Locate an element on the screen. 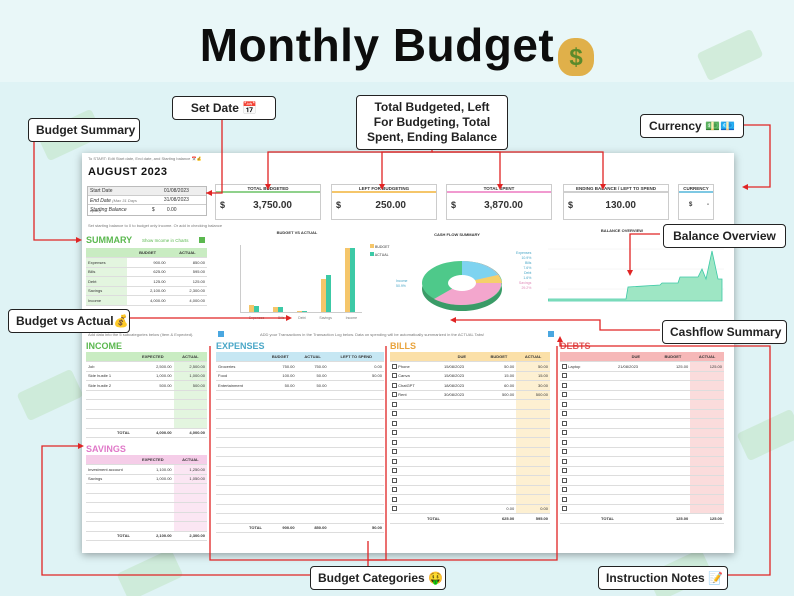 This screenshot has height=596, width=794. table-row: Investment account 1,100.00 1,250.00 is located at coordinates (146, 469).